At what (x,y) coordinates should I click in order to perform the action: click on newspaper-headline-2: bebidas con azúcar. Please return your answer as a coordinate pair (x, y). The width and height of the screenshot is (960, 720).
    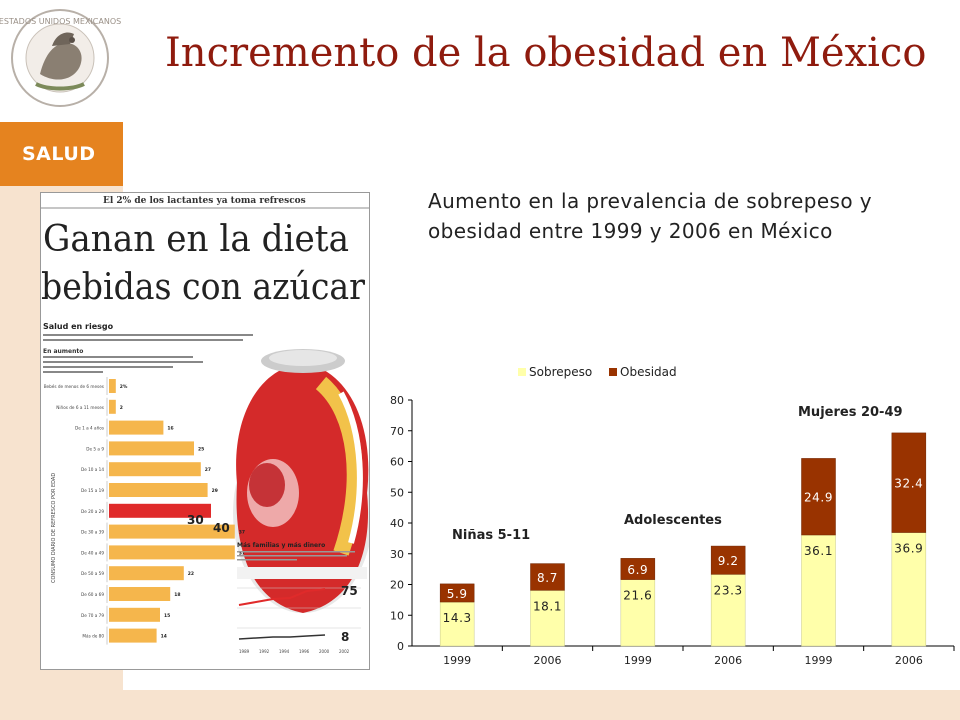
    Looking at the image, I should click on (203, 287).